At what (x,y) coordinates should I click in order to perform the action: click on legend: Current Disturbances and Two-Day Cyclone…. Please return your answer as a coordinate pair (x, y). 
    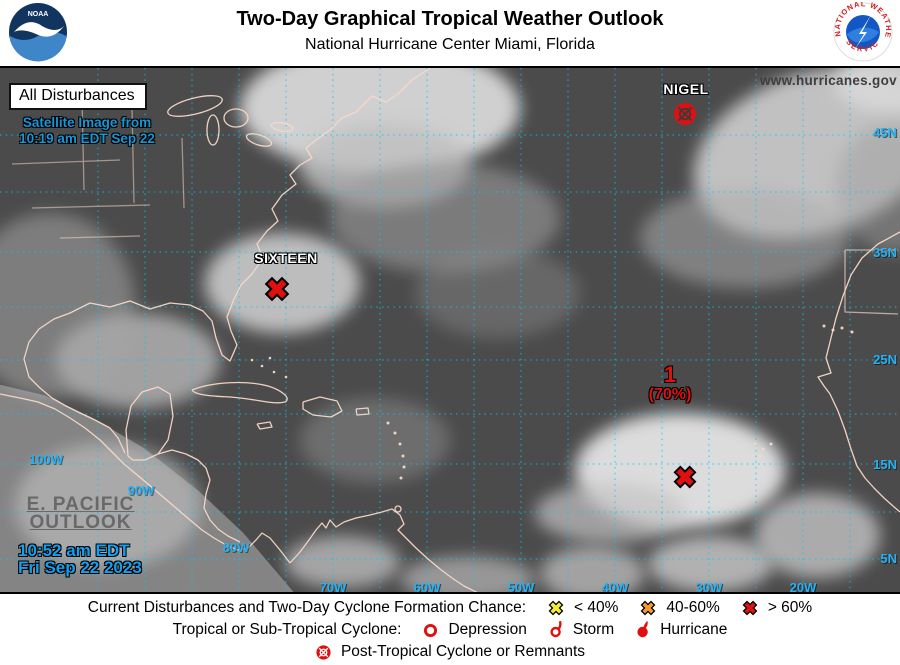
    Looking at the image, I should click on (450, 629).